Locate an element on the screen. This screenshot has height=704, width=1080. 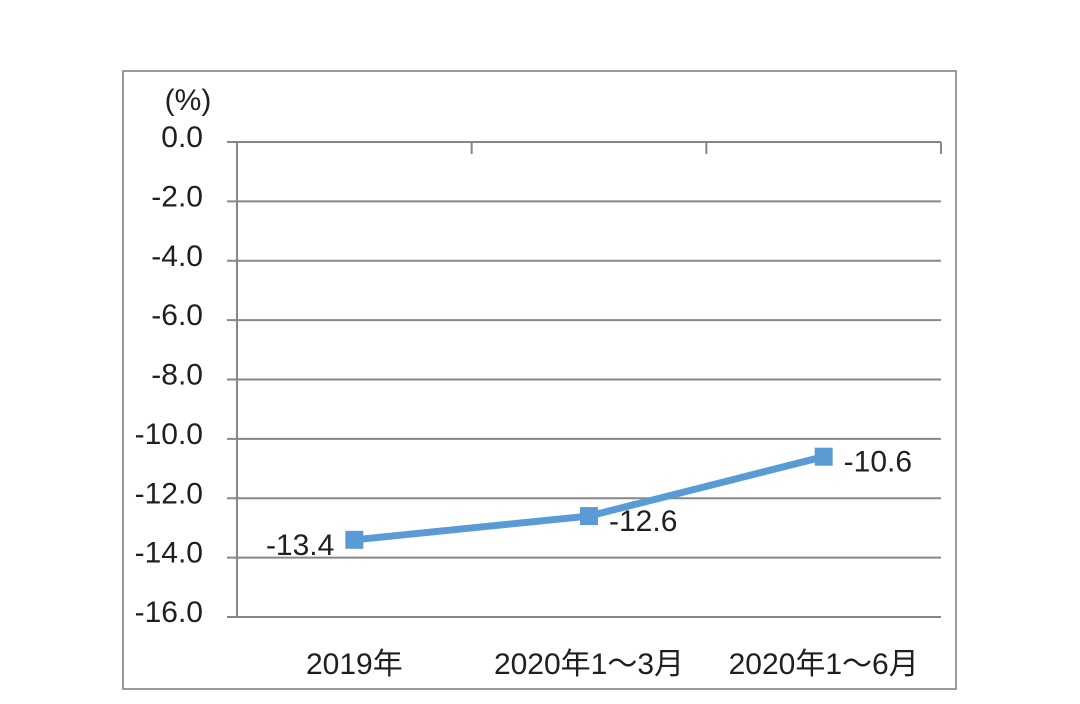
x-axis-label: 2020年1～6月 is located at coordinates (824, 664).